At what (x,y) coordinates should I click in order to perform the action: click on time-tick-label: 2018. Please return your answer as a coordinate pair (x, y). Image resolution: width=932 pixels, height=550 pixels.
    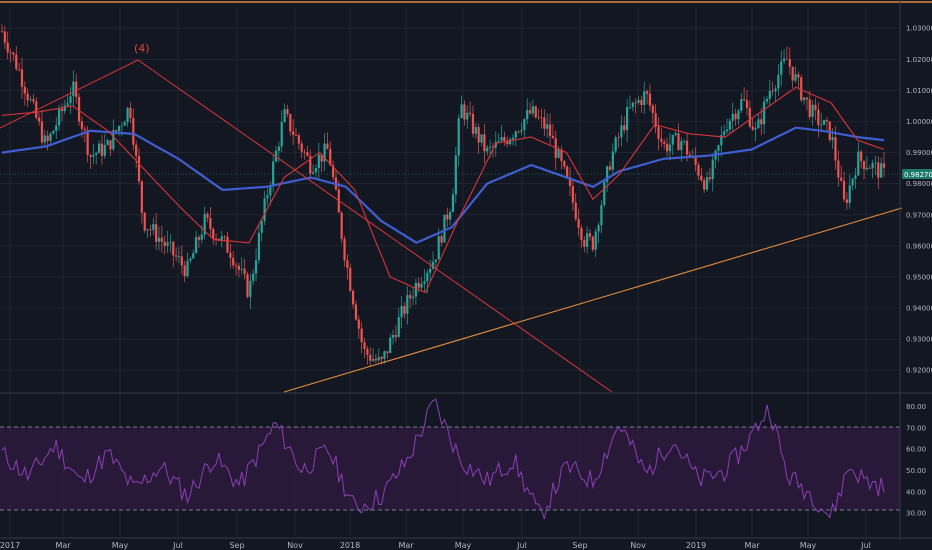
    Looking at the image, I should click on (350, 545).